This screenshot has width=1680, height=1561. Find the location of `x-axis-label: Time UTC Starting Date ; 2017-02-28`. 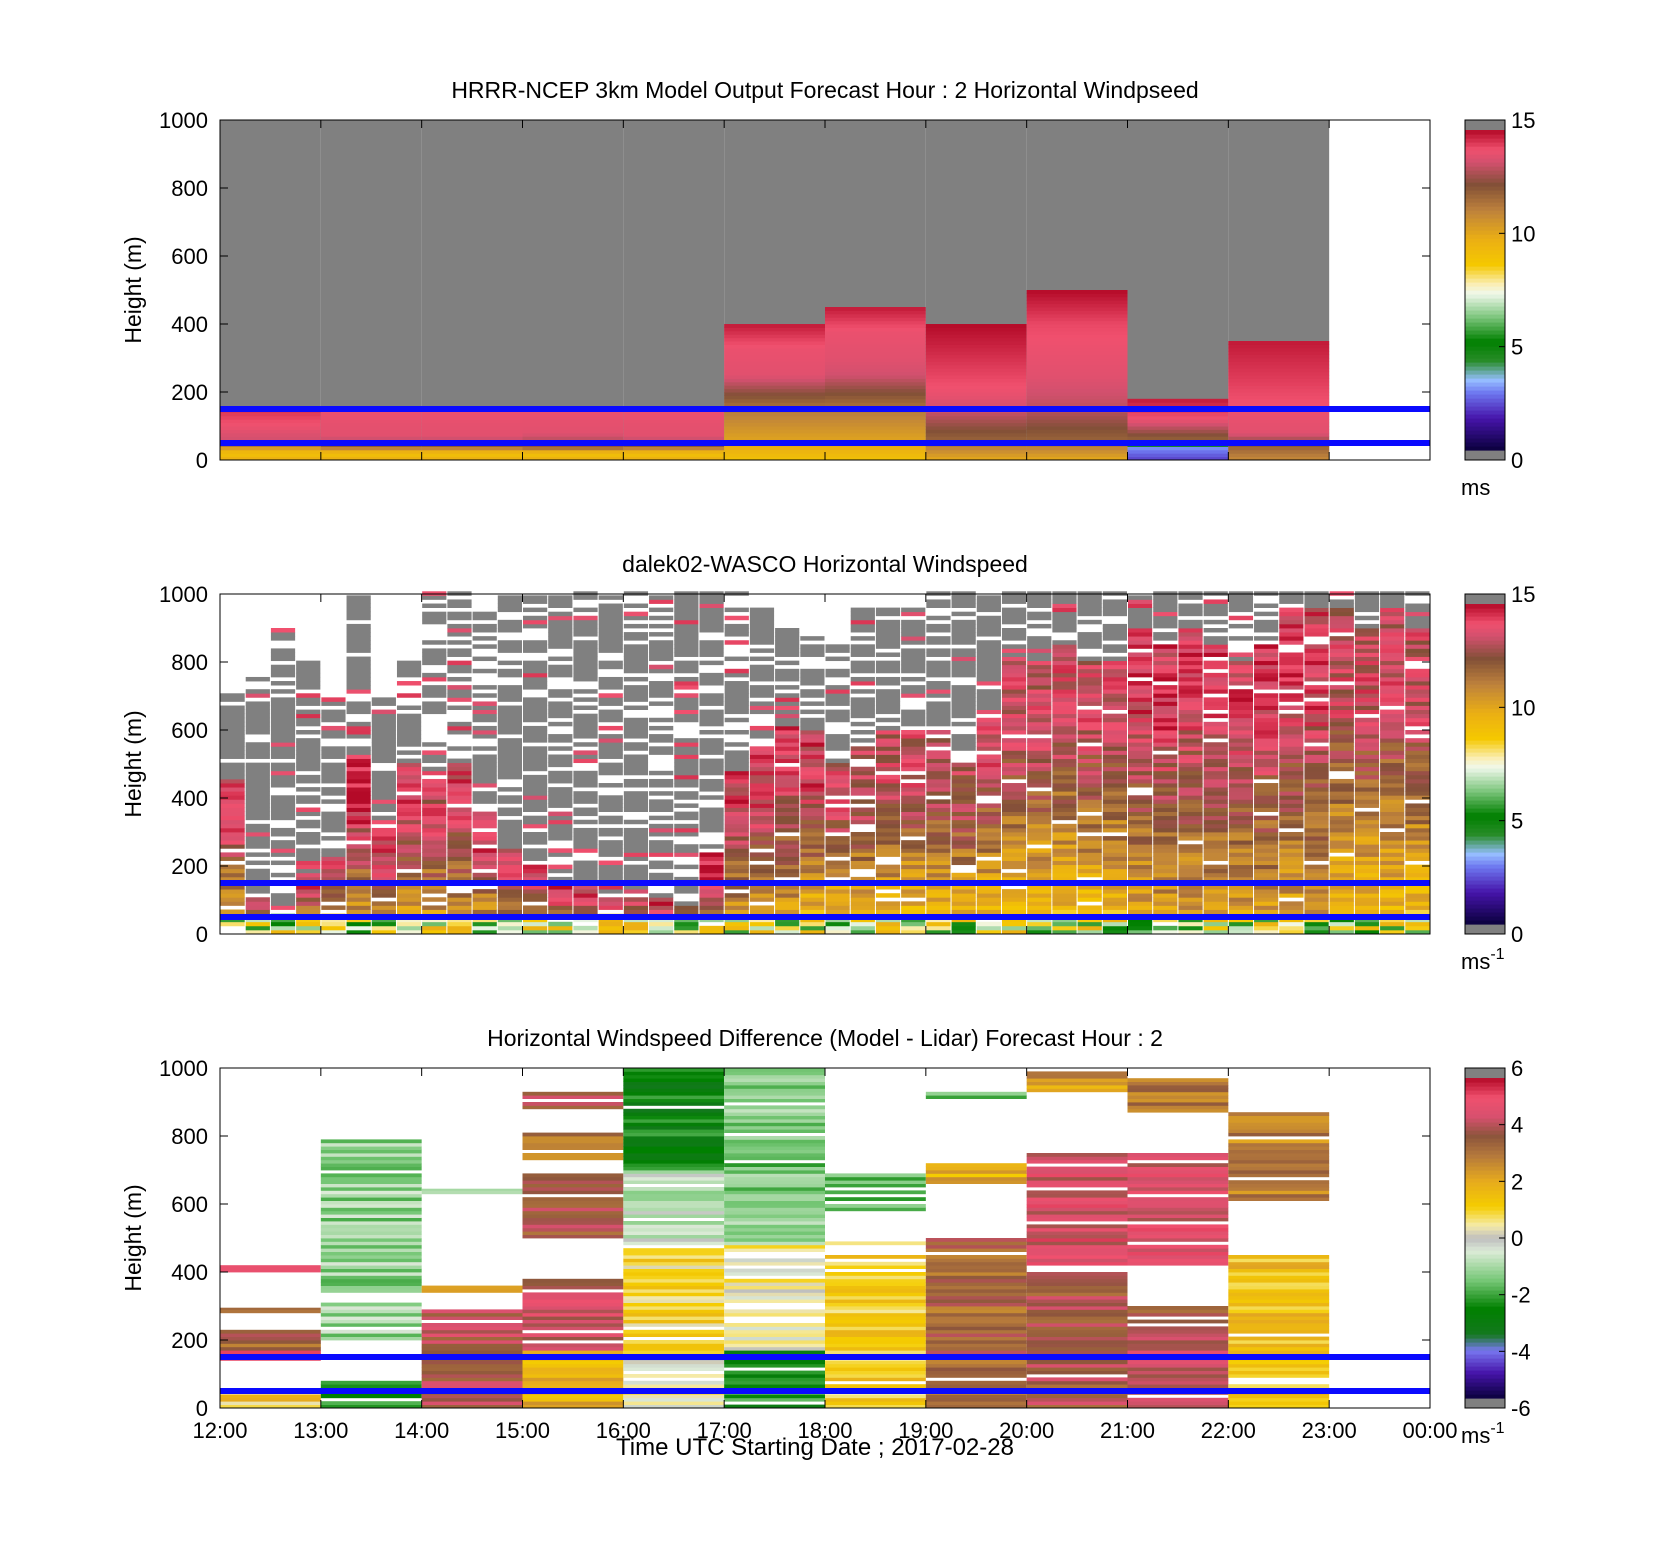

x-axis-label: Time UTC Starting Date ; 2017-02-28 is located at coordinates (815, 1447).